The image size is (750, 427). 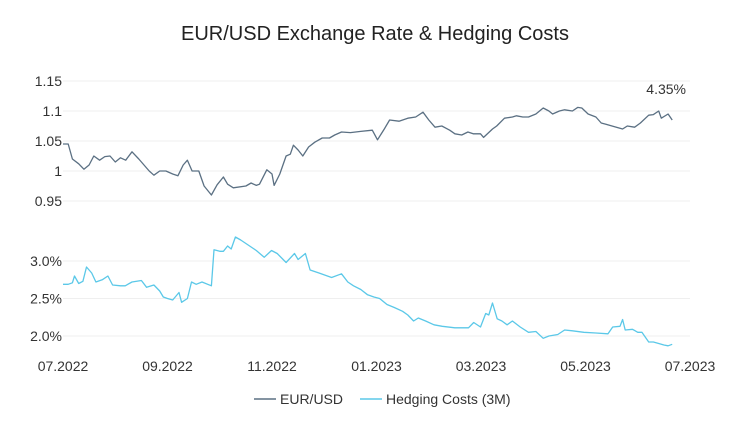 What do you see at coordinates (48, 81) in the screenshot?
I see `y-tick-label: 1.15` at bounding box center [48, 81].